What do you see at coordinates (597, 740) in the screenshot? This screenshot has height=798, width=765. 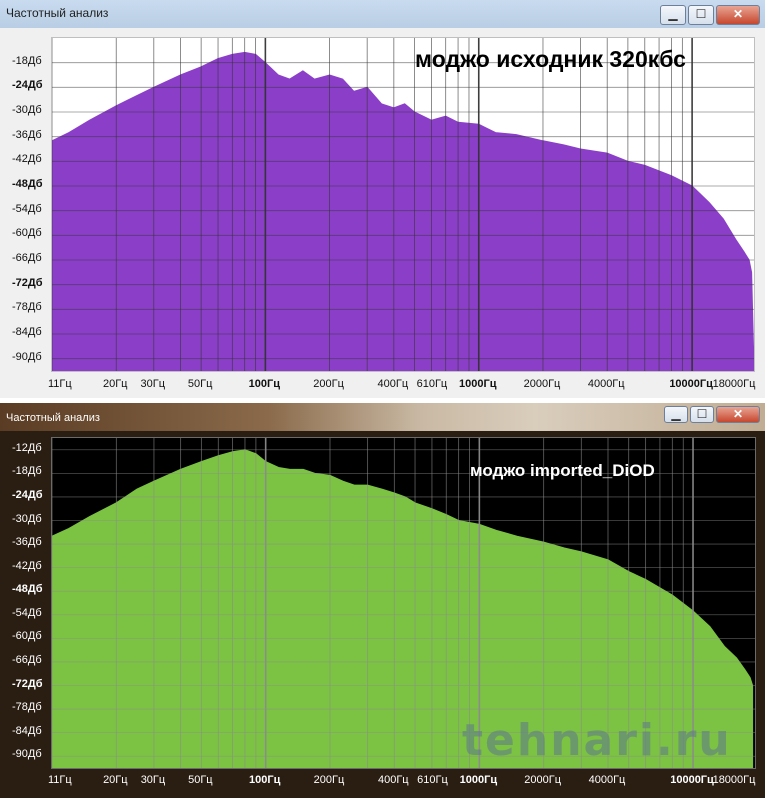 I see `watermark: tehnari.ru` at bounding box center [597, 740].